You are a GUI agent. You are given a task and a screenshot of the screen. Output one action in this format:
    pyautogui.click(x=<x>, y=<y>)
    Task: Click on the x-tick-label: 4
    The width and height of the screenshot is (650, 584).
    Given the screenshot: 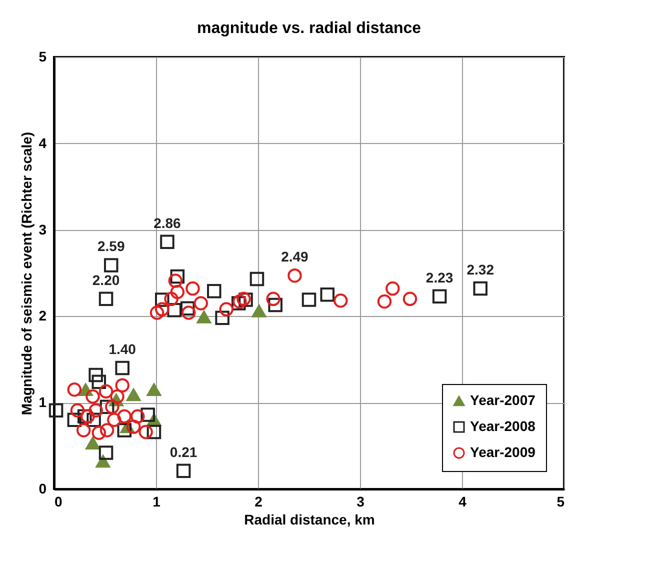 What is the action you would take?
    pyautogui.click(x=462, y=502)
    